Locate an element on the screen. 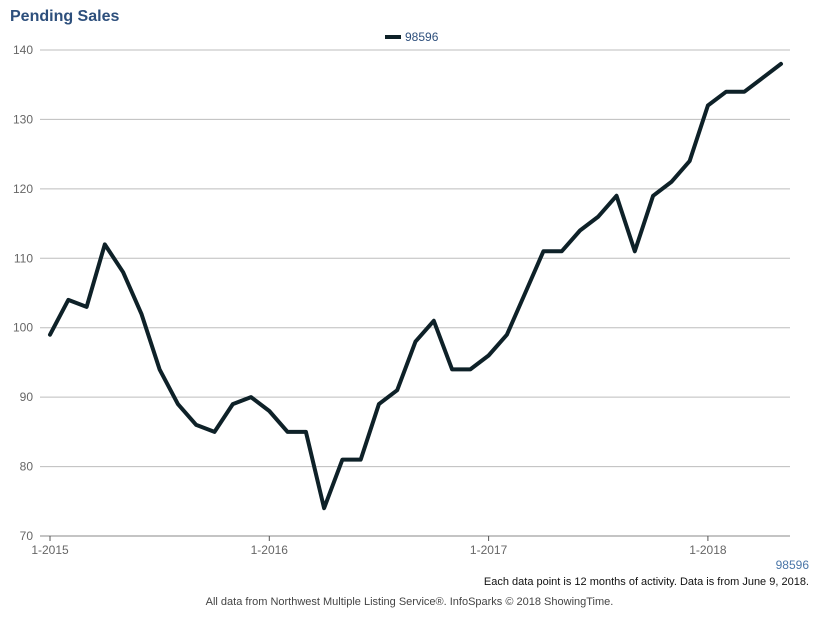  x-axis: 1-2015 1-2016 1-2017 1-2018 is located at coordinates (379, 546).